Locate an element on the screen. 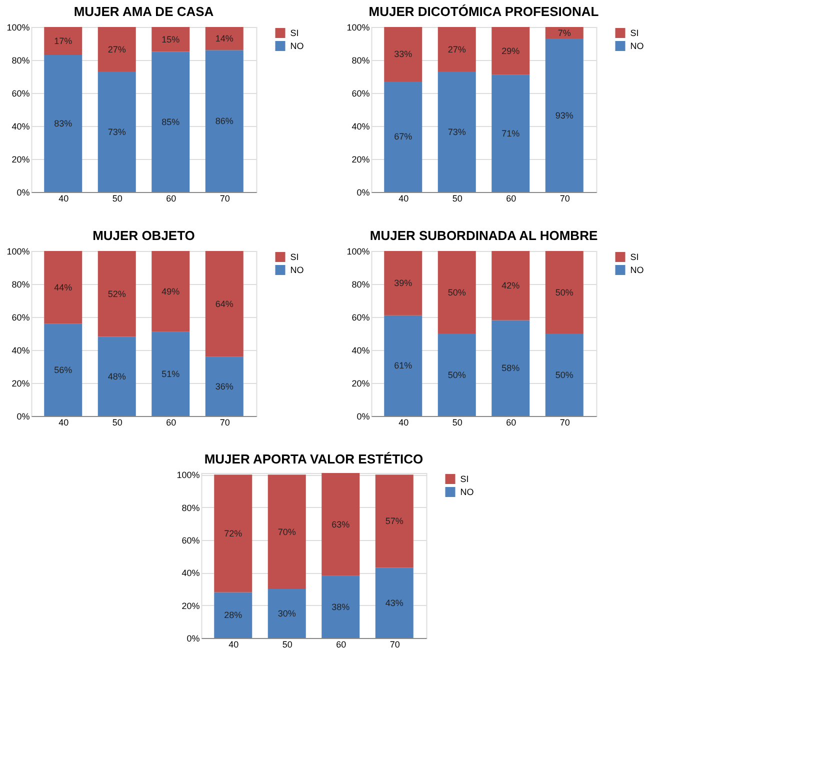 The width and height of the screenshot is (818, 771). data-label: 28% is located at coordinates (233, 615).